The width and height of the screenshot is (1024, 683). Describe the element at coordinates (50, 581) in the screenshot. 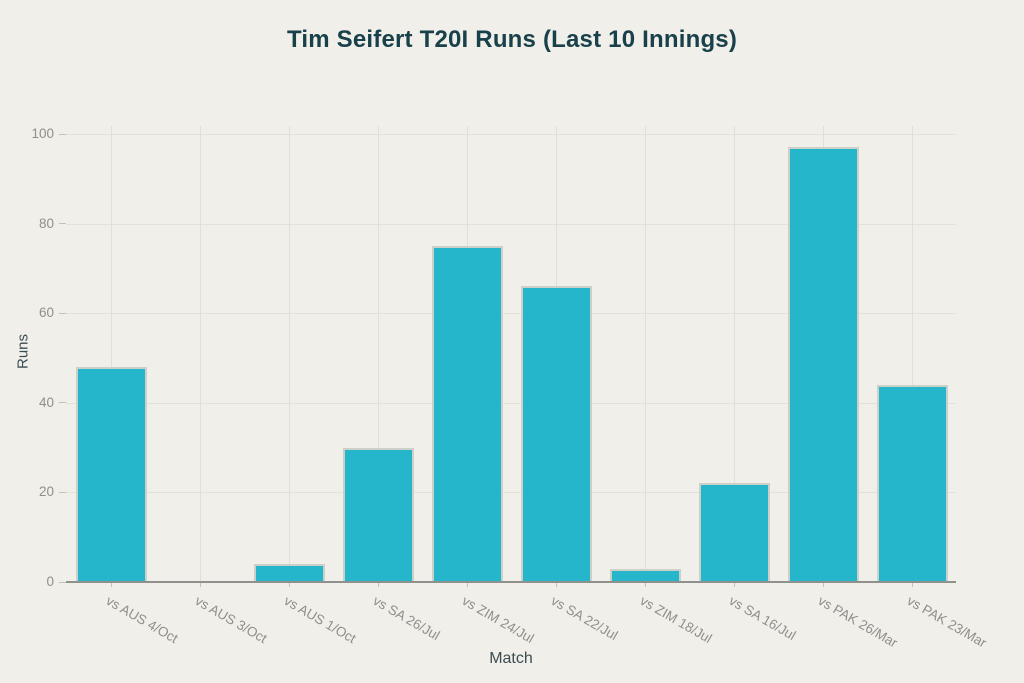

I see `y-tick-label: 0` at that location.